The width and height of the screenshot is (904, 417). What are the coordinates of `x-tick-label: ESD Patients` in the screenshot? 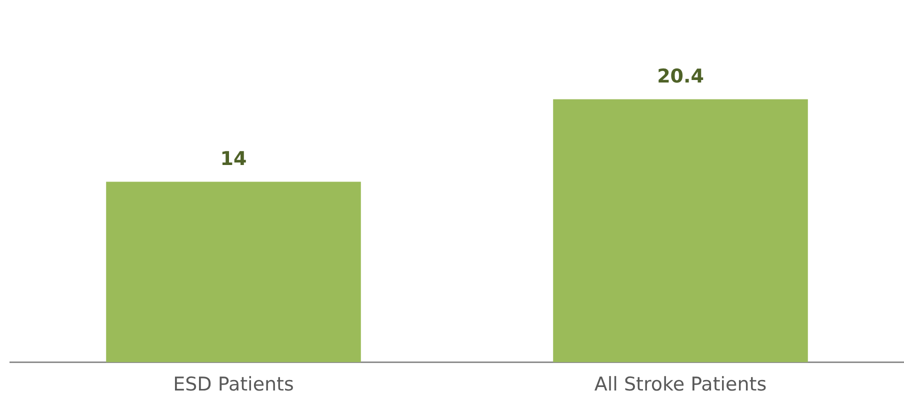 It's located at (233, 385).